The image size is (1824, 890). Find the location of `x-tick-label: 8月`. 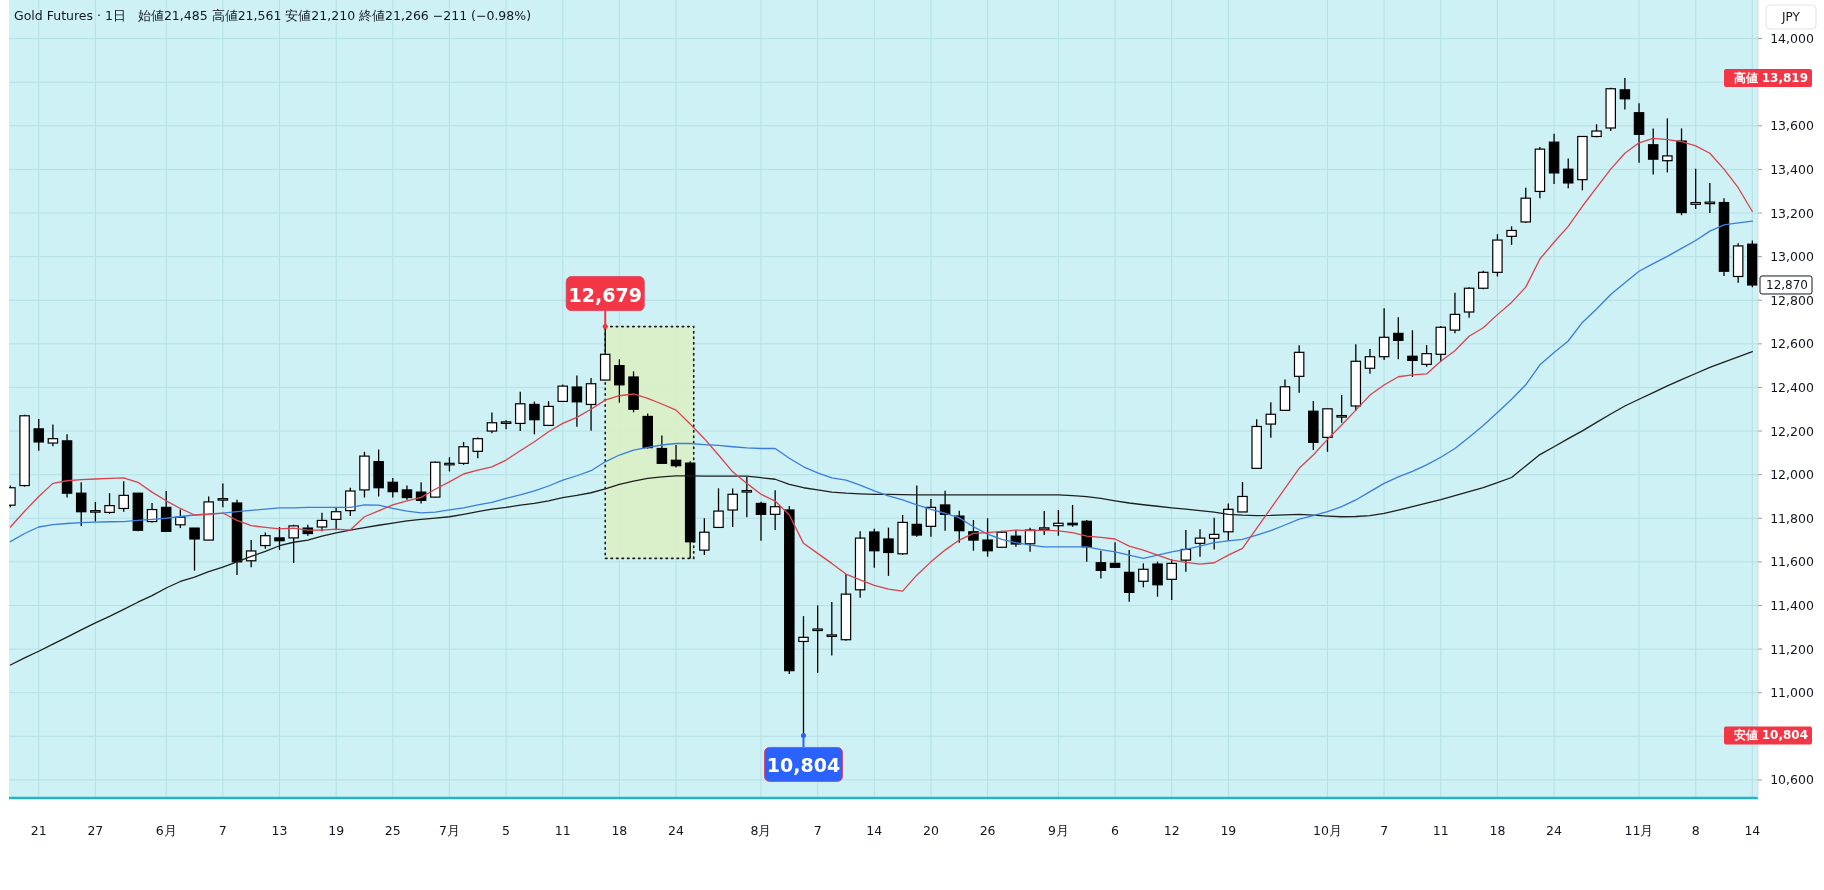

x-tick-label: 8月 is located at coordinates (761, 830).